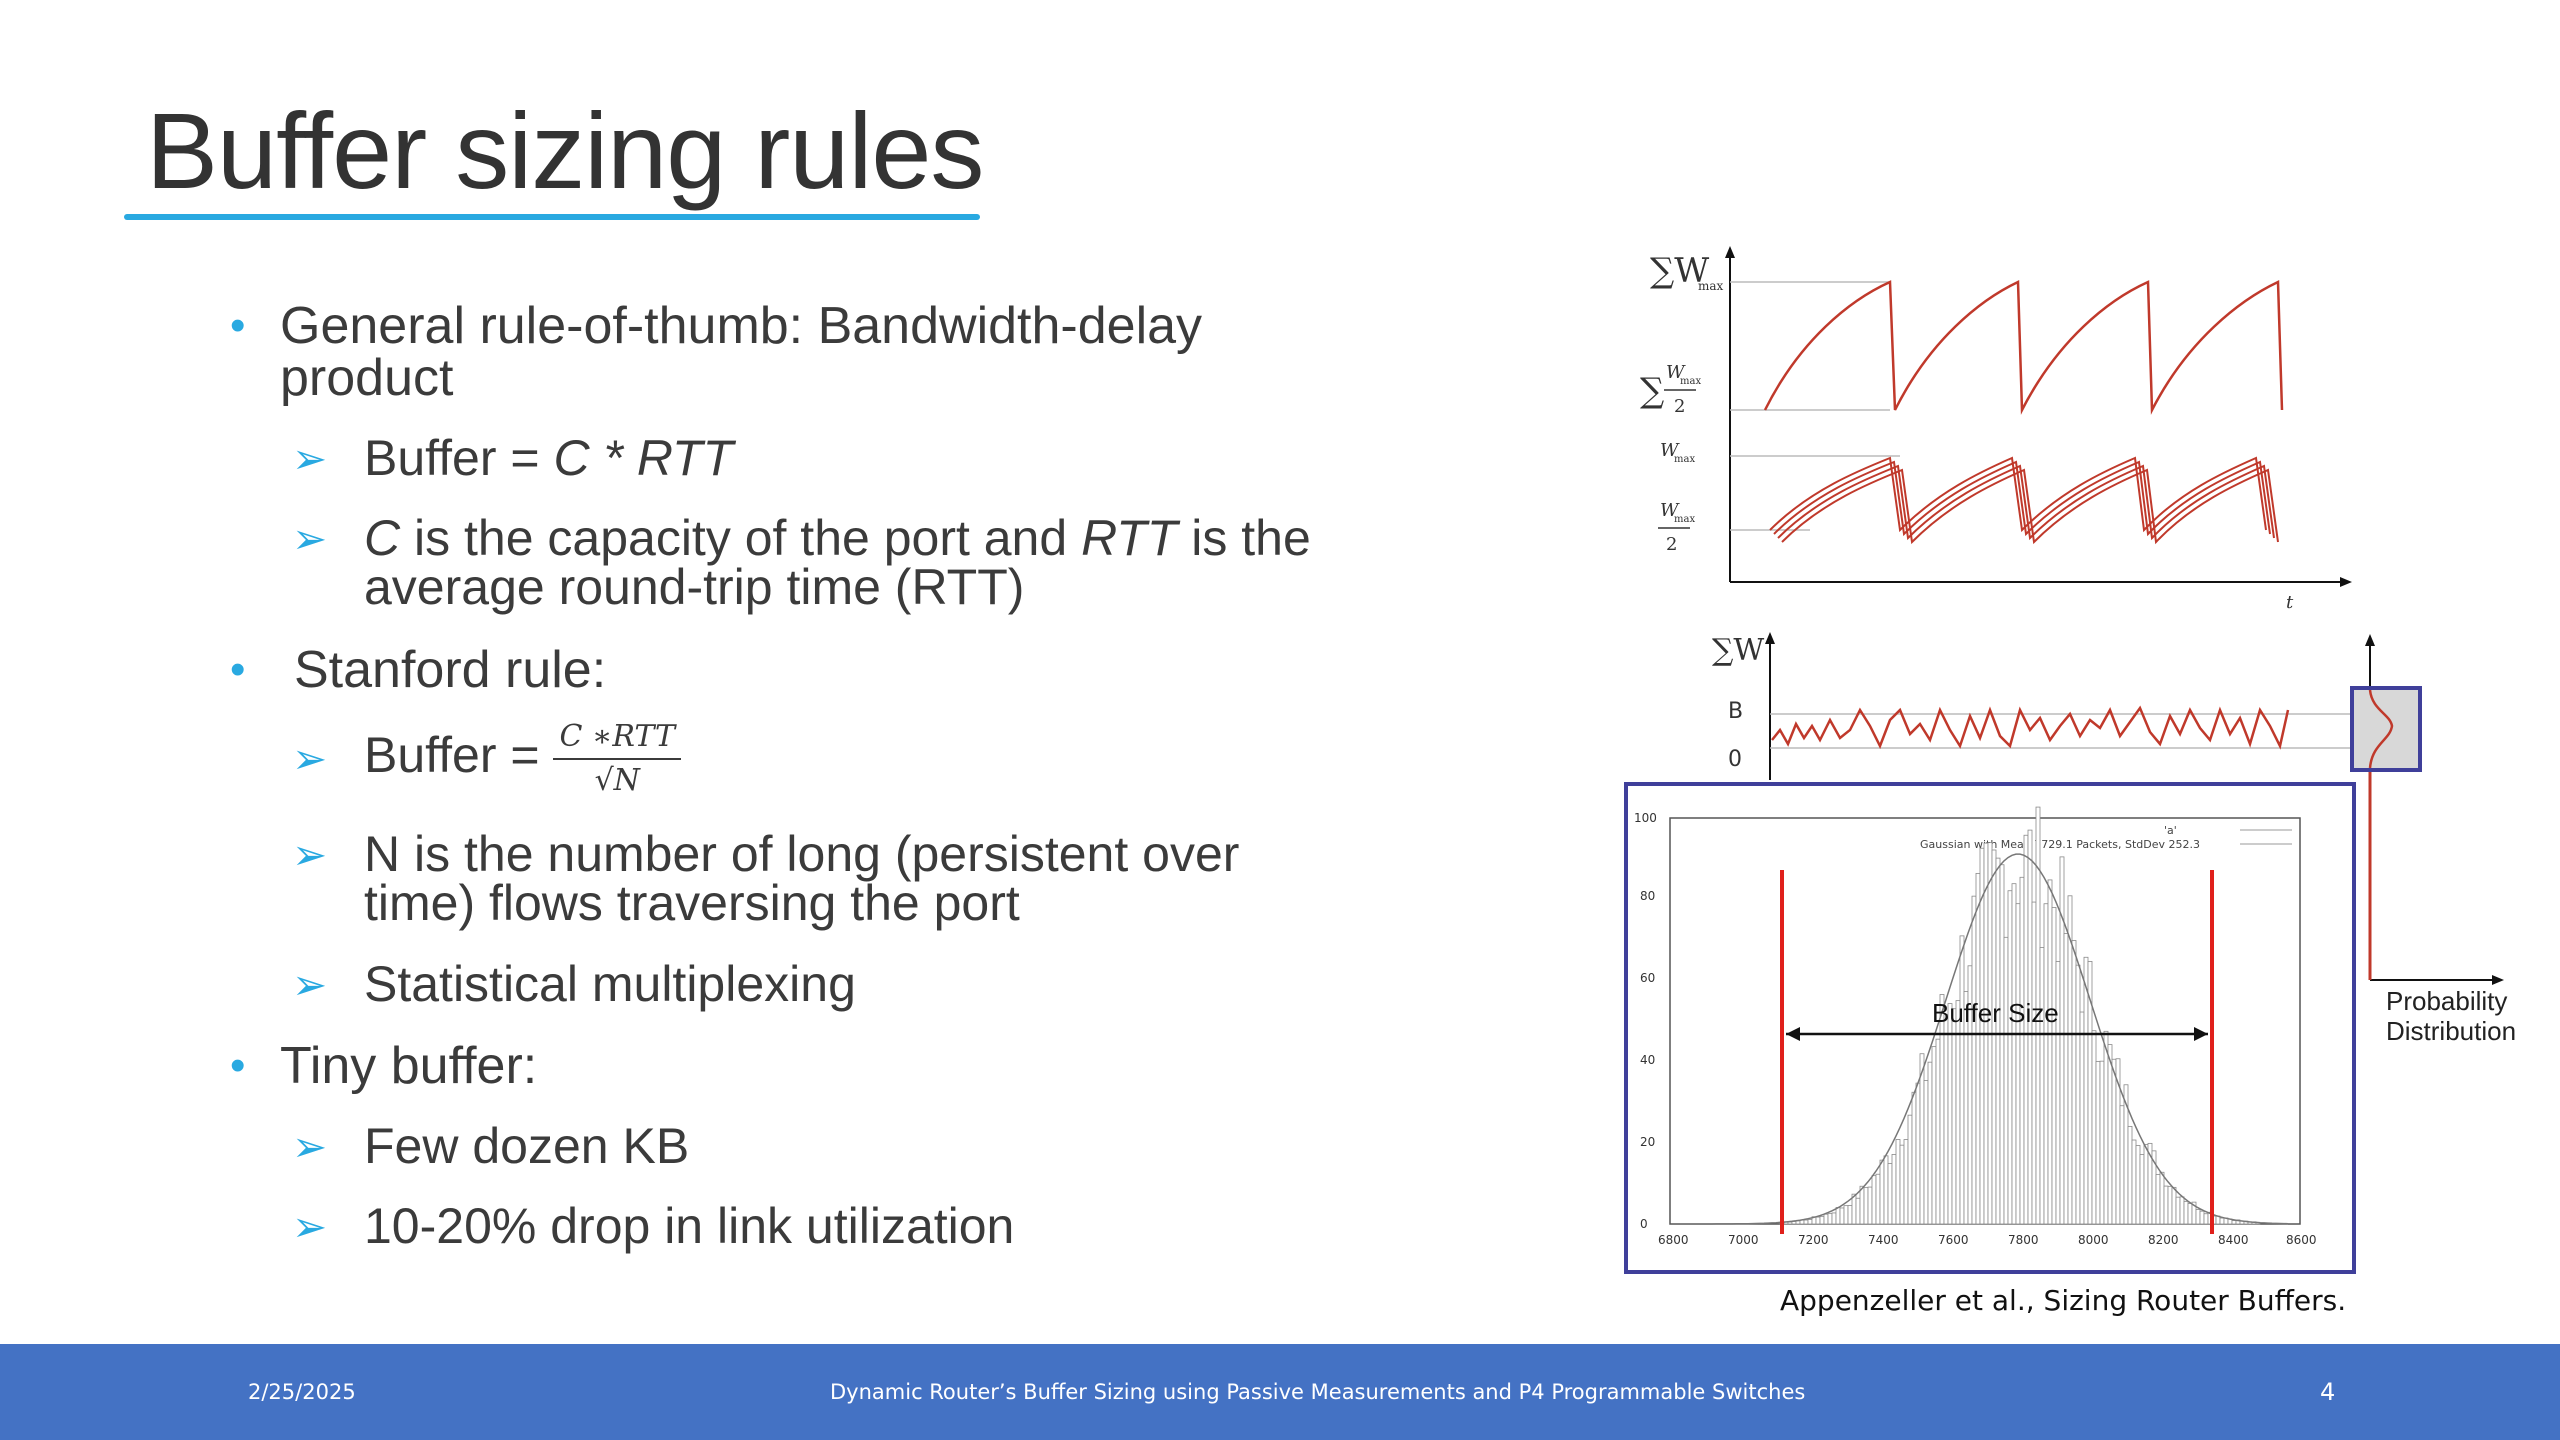  What do you see at coordinates (1644, 1224) in the screenshot?
I see `y-tick: 0` at bounding box center [1644, 1224].